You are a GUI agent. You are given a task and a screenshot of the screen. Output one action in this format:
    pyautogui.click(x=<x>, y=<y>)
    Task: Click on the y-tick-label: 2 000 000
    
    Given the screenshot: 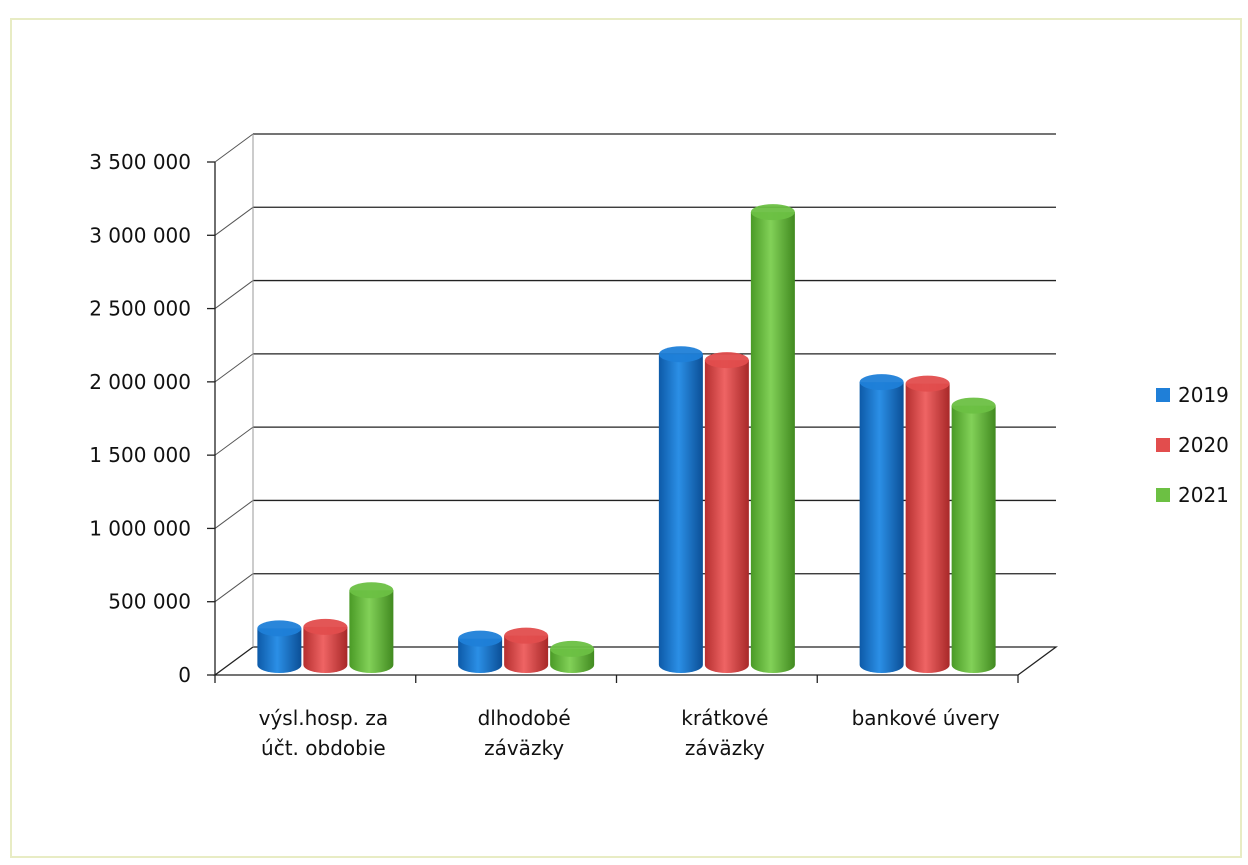 What is the action you would take?
    pyautogui.click(x=140, y=382)
    